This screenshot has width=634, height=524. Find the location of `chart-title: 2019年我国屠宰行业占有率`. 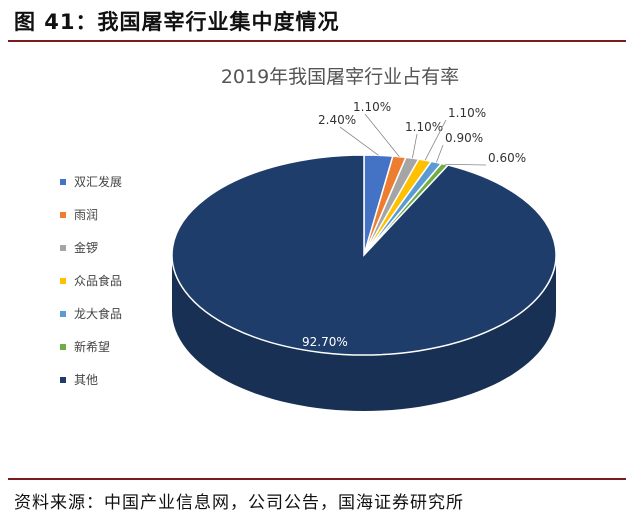

chart-title: 2019年我国屠宰行业占有率 is located at coordinates (340, 77).